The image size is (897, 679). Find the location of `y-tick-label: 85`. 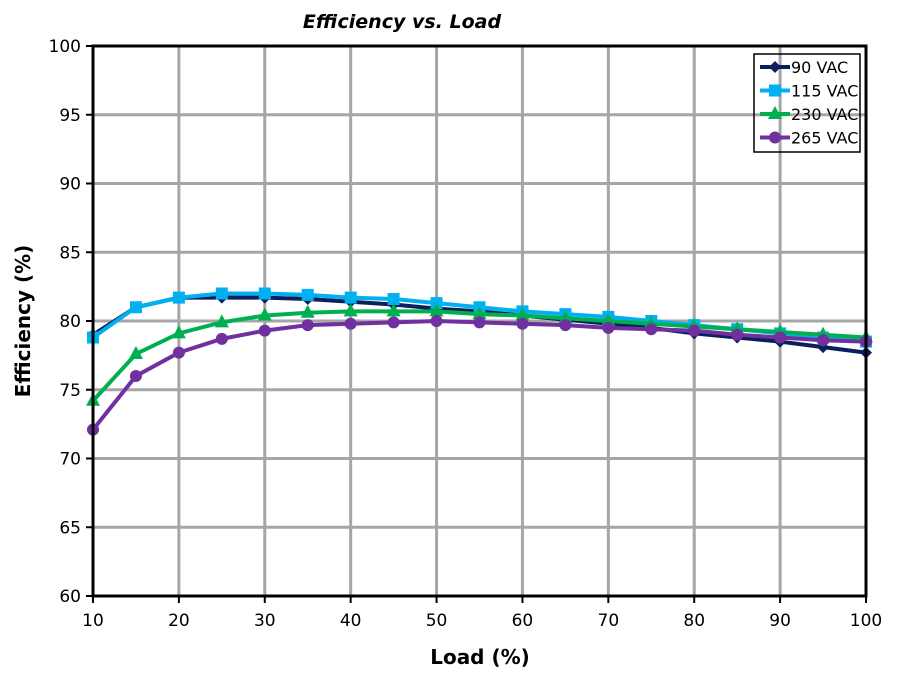

y-tick-label: 85 is located at coordinates (70, 253).